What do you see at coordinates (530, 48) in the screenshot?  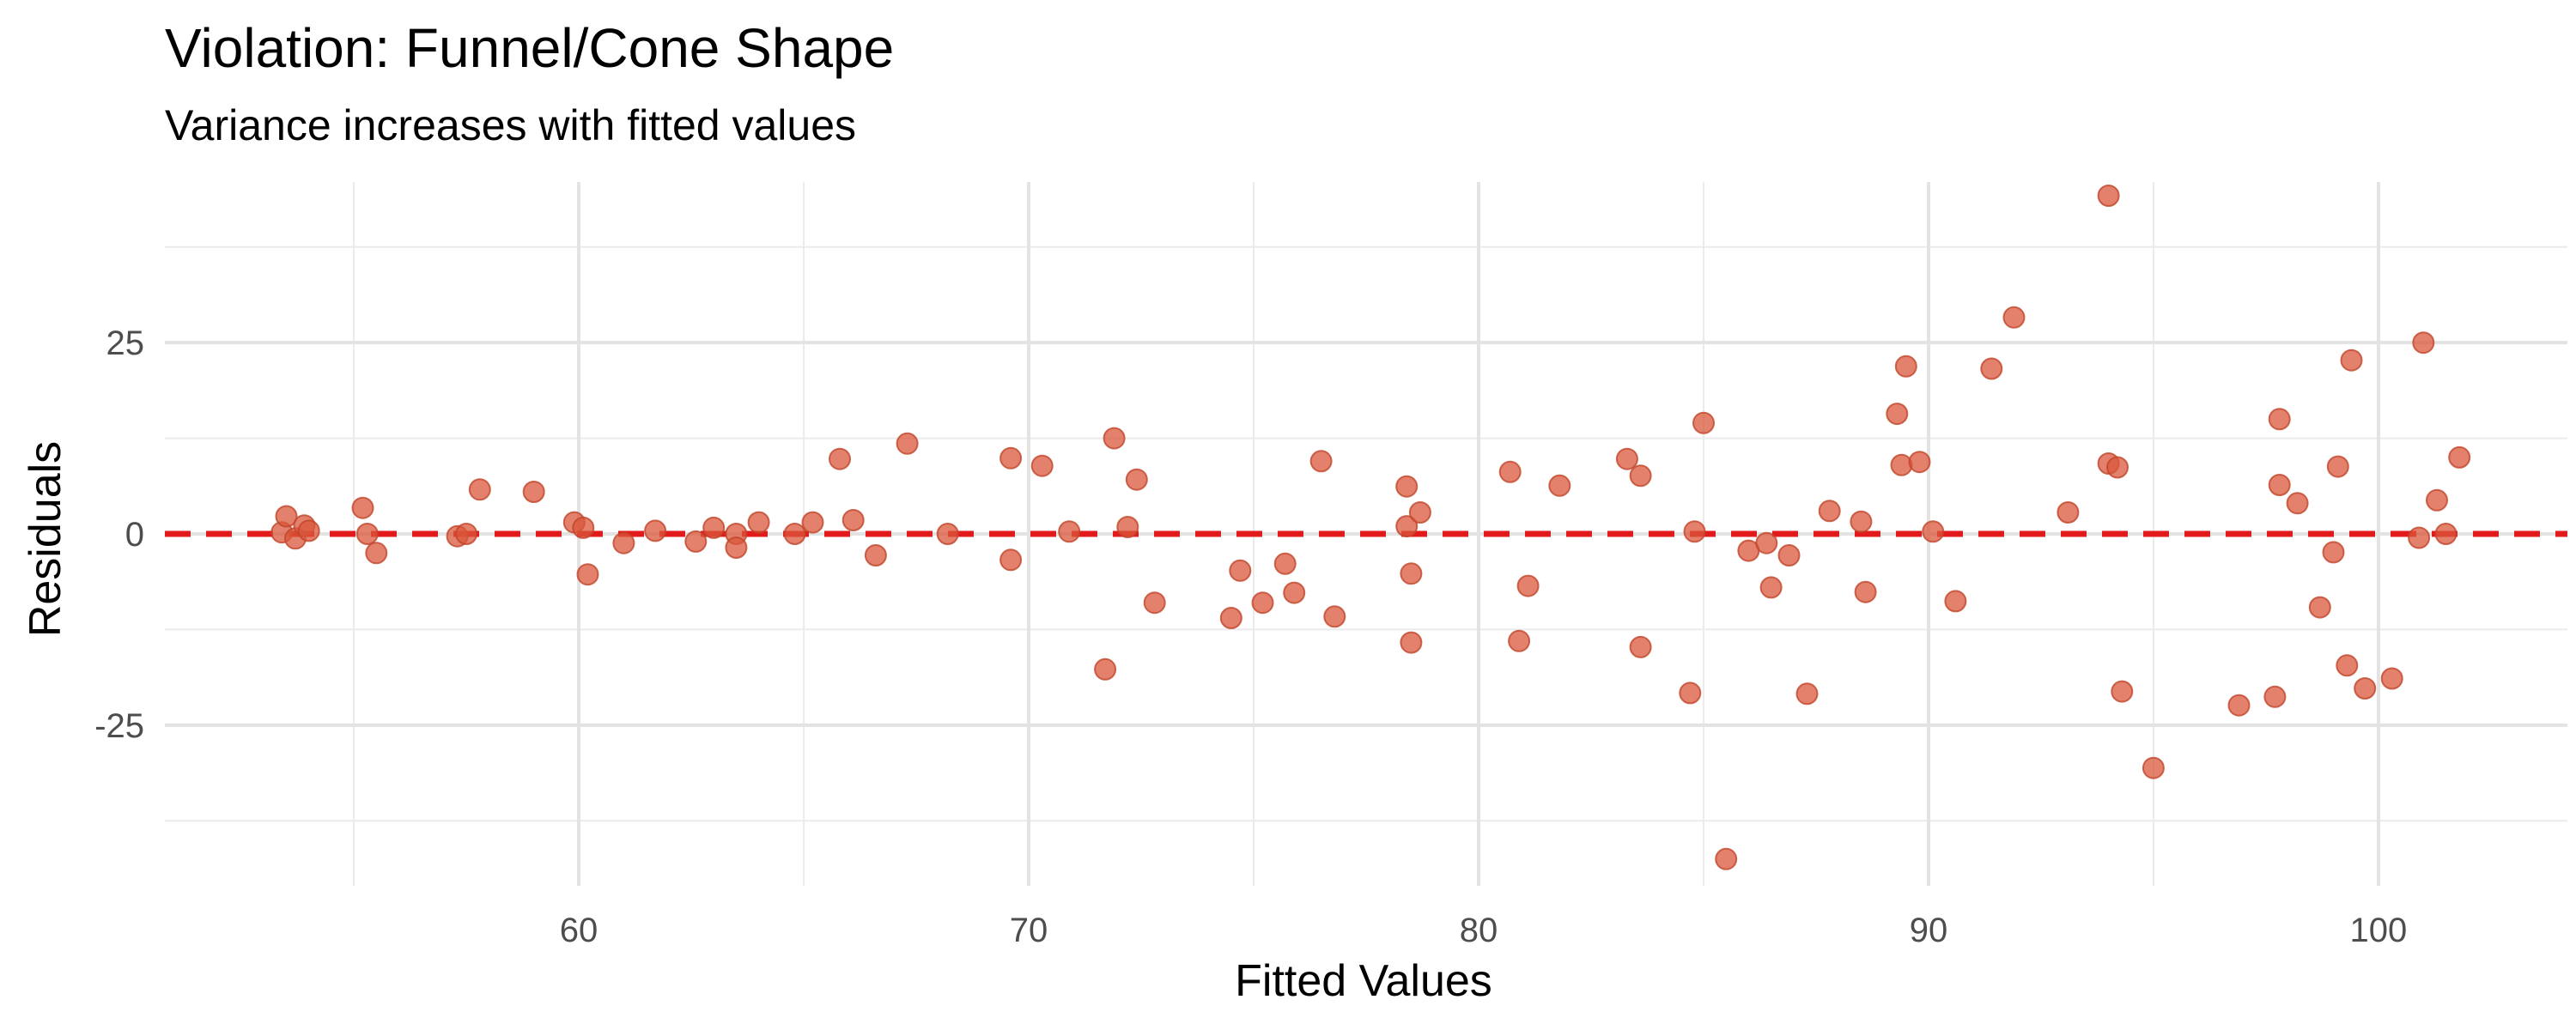 I see `chart-title: Violation: Funnel/Cone Shape` at bounding box center [530, 48].